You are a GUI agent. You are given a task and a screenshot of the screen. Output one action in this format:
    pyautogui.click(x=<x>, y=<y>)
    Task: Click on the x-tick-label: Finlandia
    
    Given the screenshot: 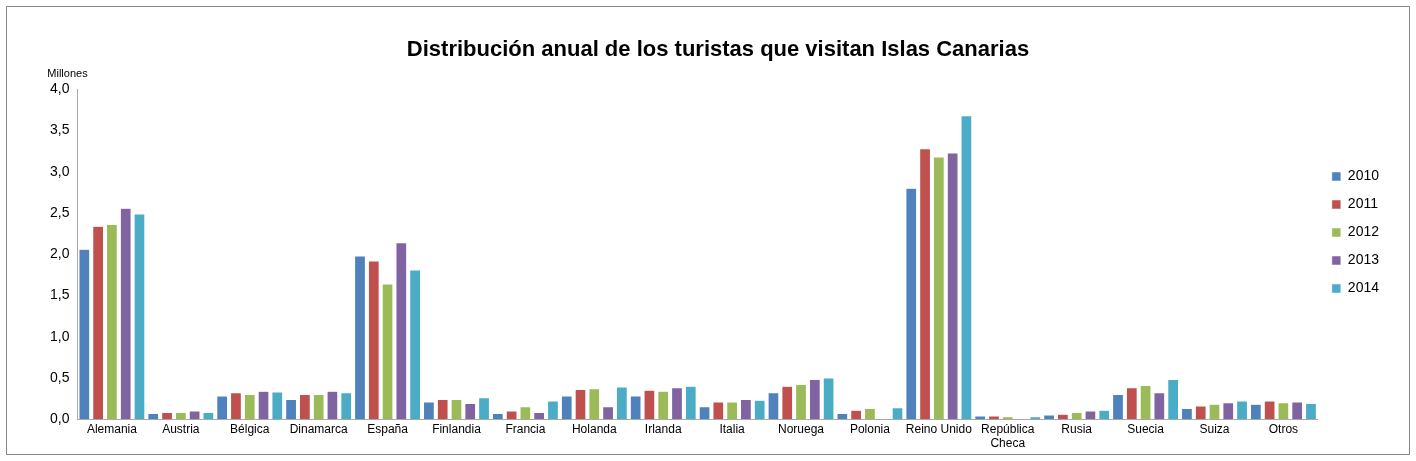 What is the action you would take?
    pyautogui.click(x=457, y=428)
    